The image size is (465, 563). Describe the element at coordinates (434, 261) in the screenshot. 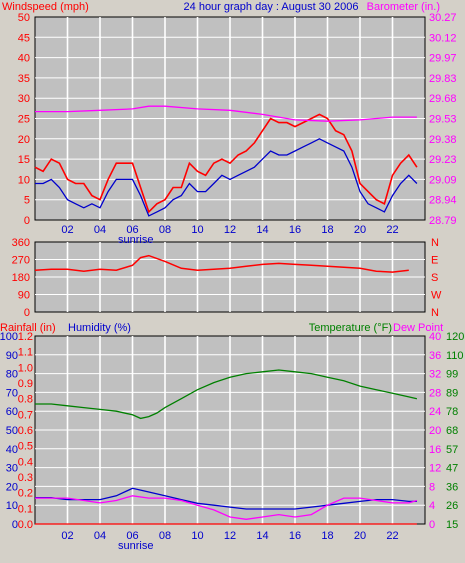

I see `compass-tick-label: E` at that location.